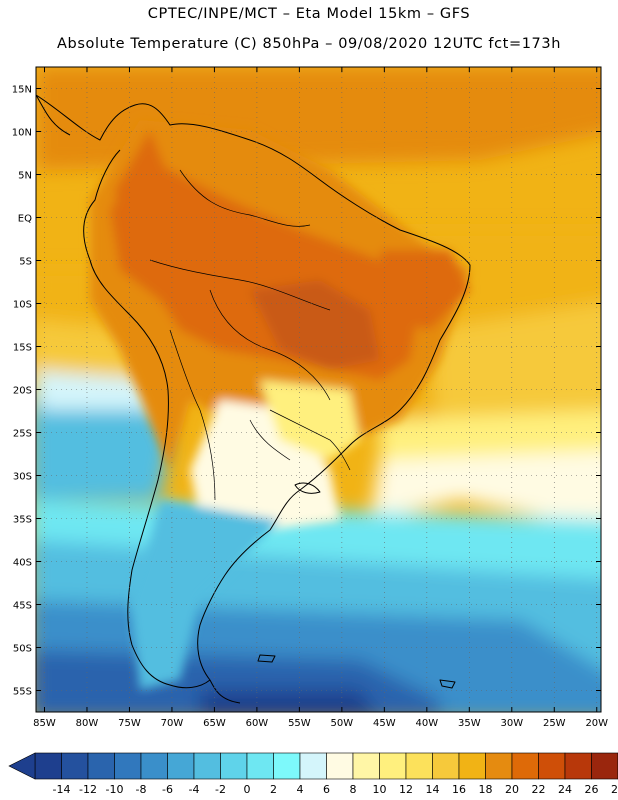 The height and width of the screenshot is (800, 618). I want to click on border-chile-arg, so click(192, 415).